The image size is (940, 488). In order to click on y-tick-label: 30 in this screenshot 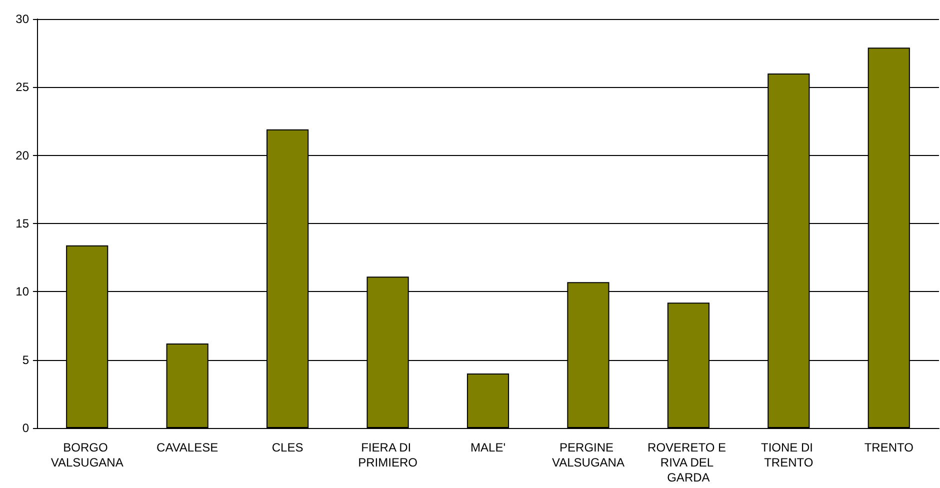, I will do `click(23, 19)`.